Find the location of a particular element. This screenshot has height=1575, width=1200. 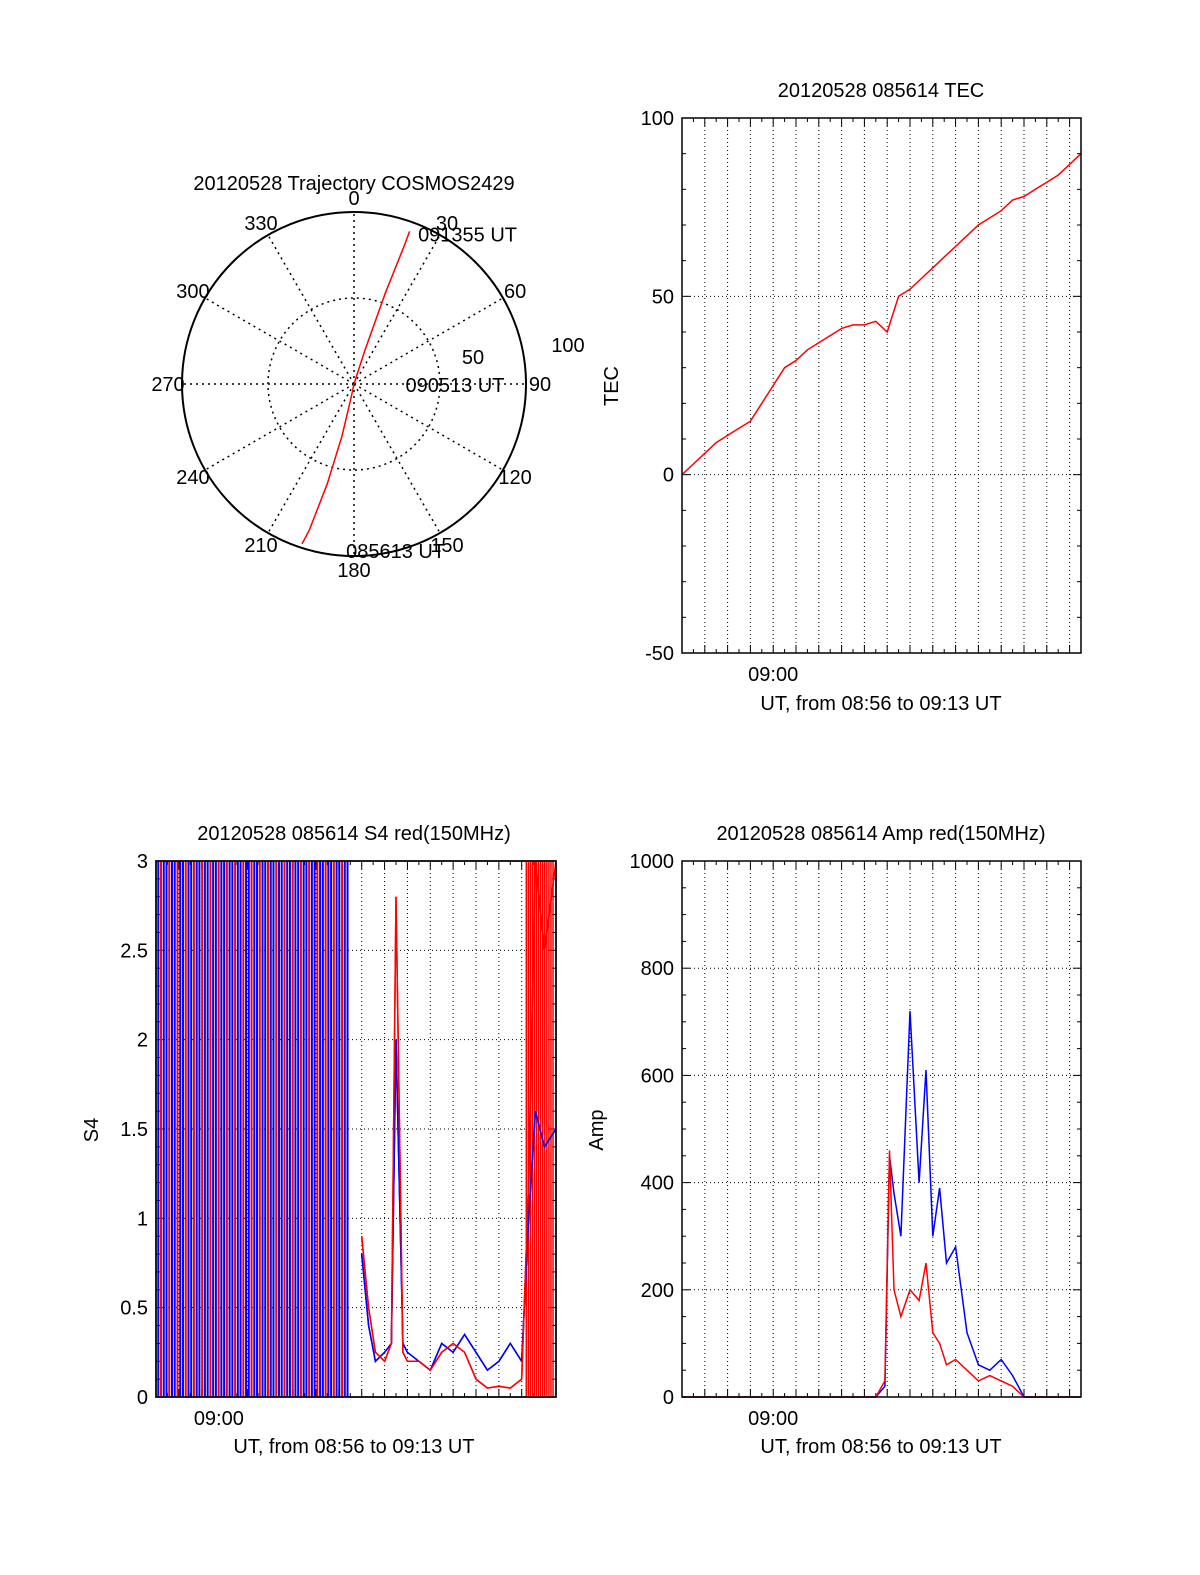

y-tick-label: 2 is located at coordinates (142, 1041).